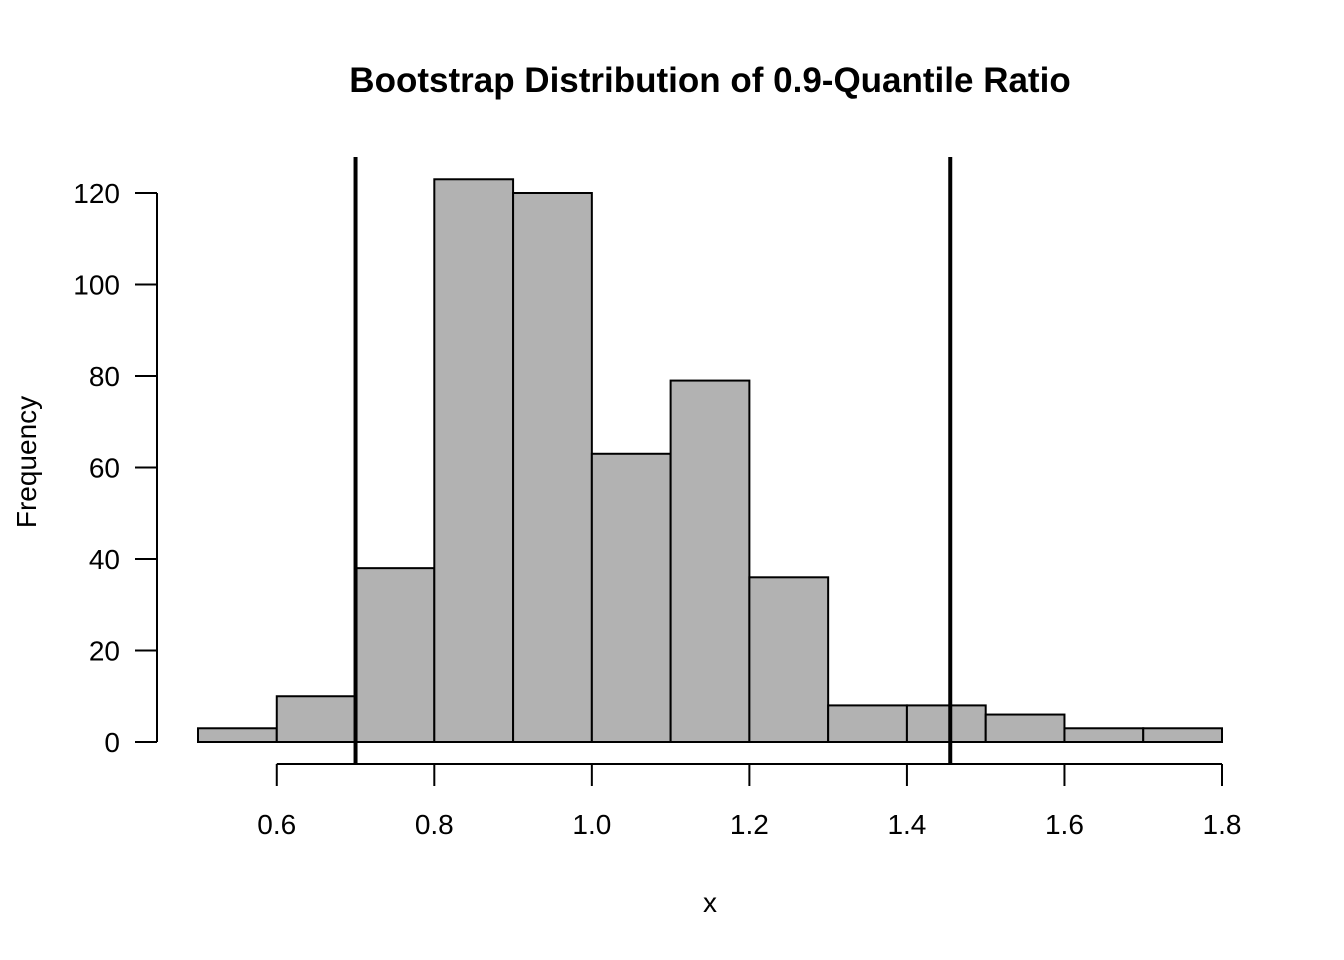 The height and width of the screenshot is (960, 1344). Describe the element at coordinates (104, 651) in the screenshot. I see `y-tick-label: 20` at that location.